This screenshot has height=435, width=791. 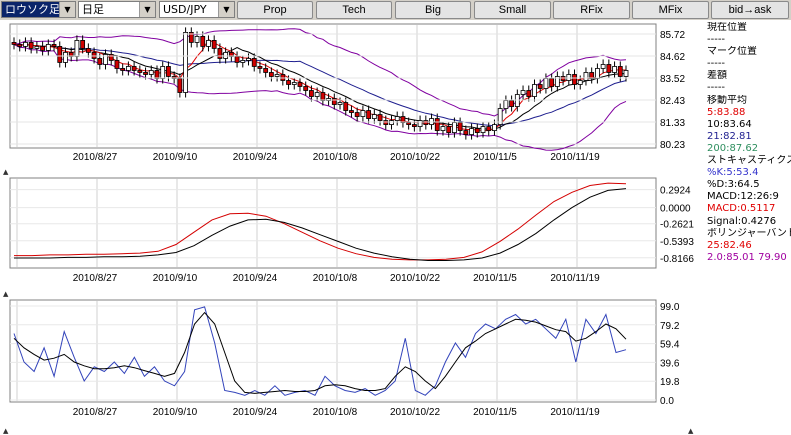 I want to click on ma-200-label: 200:87.62, so click(x=733, y=148).